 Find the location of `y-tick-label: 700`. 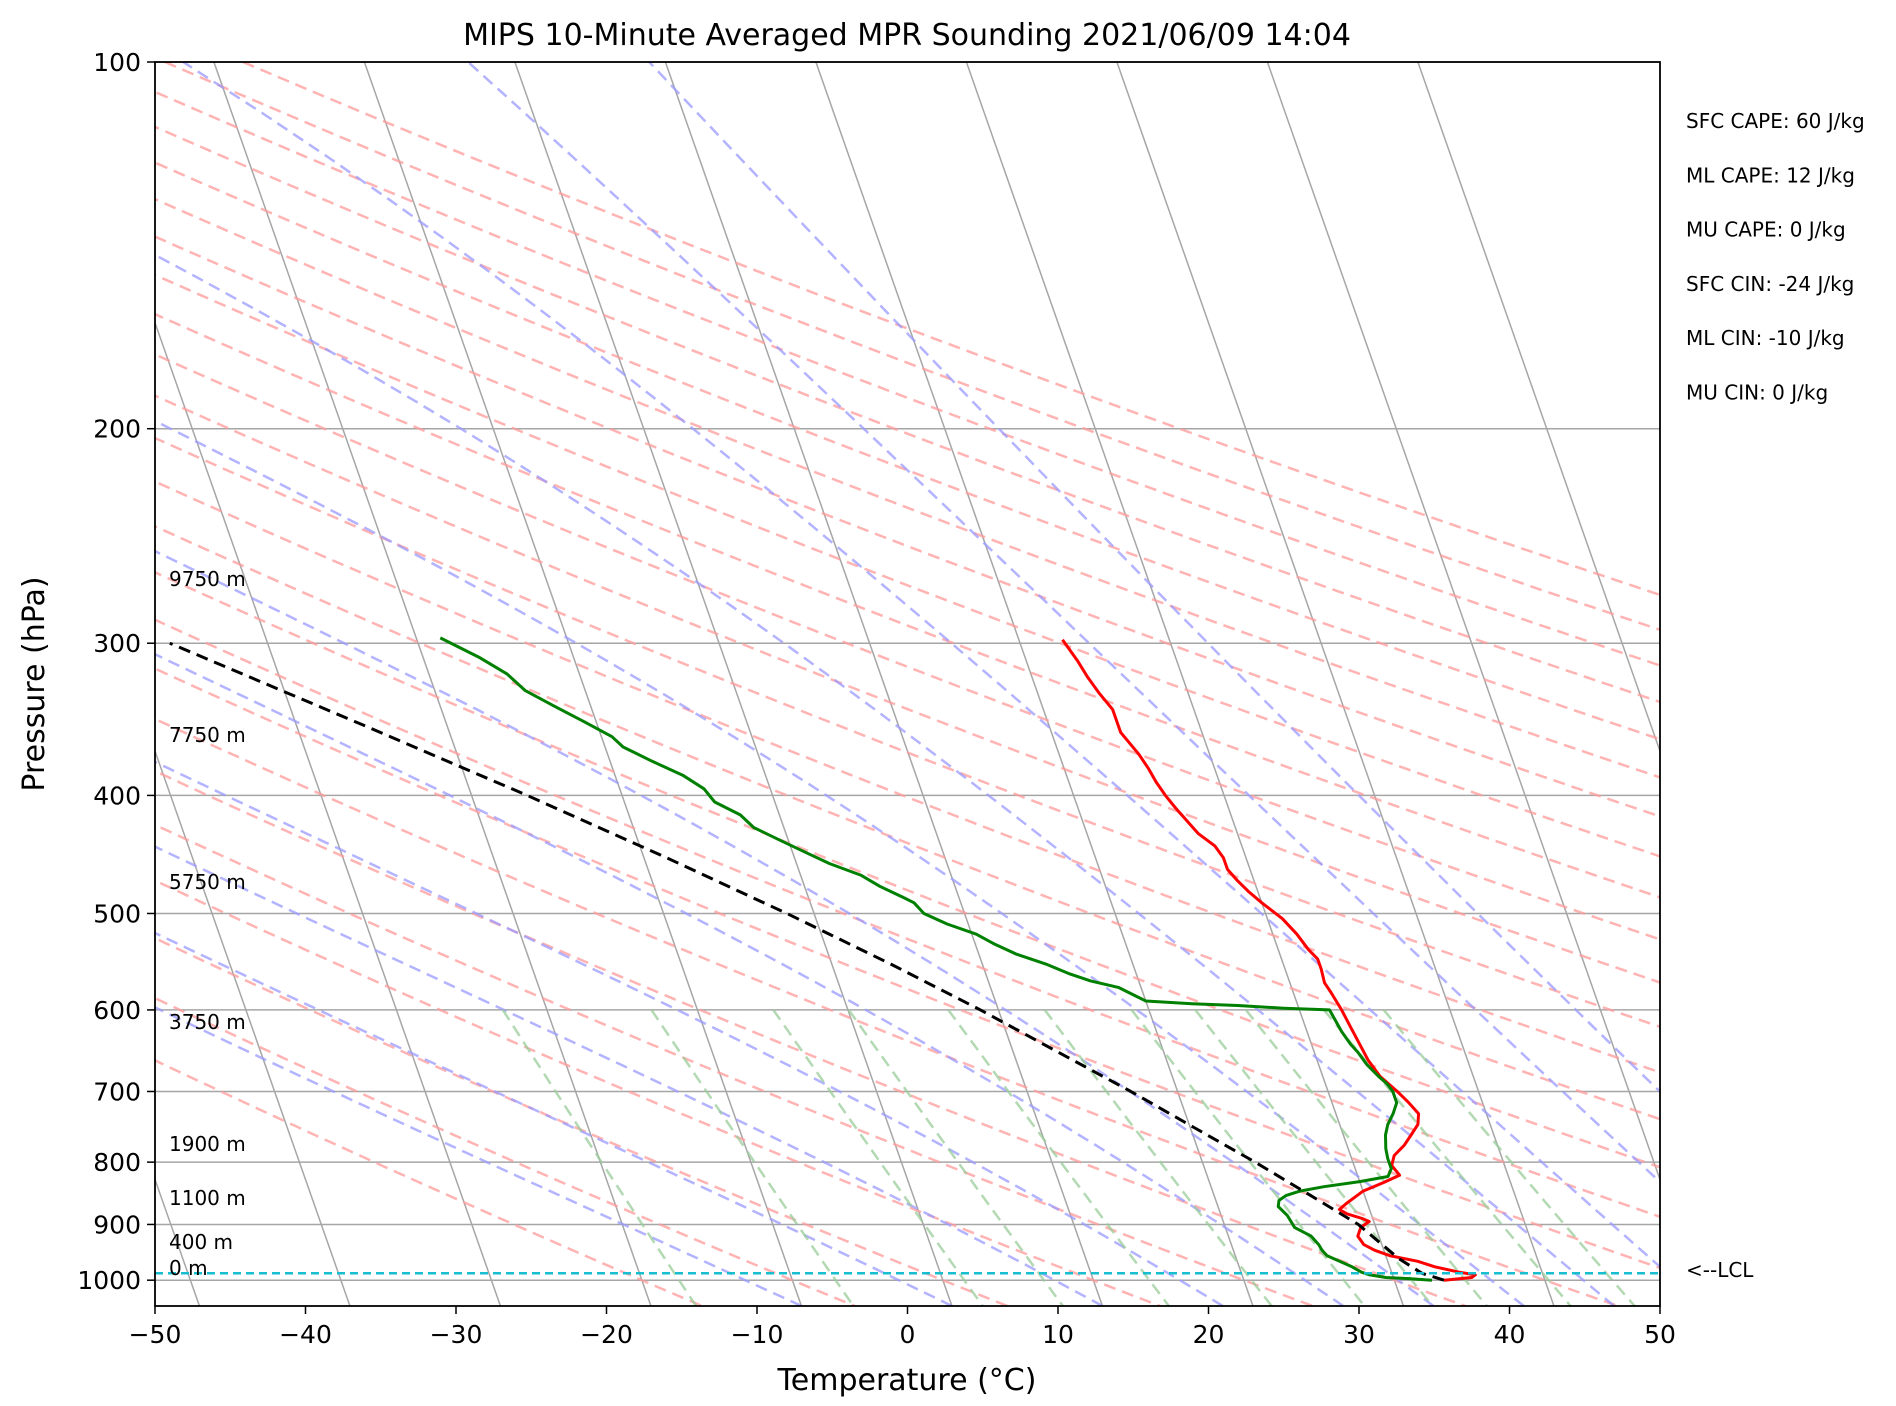

y-tick-label: 700 is located at coordinates (117, 1091).